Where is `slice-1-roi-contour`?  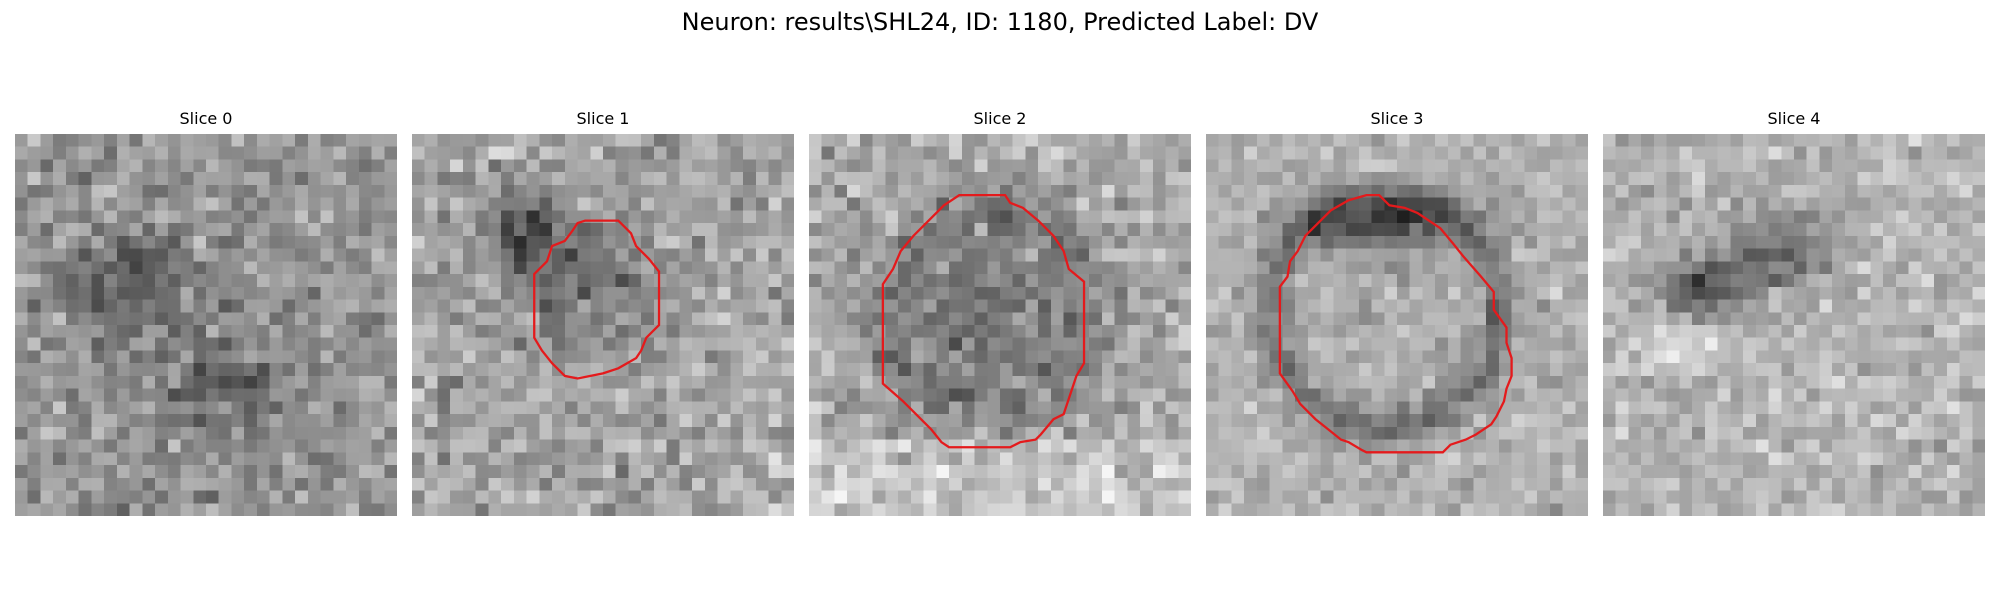
slice-1-roi-contour is located at coordinates (597, 299).